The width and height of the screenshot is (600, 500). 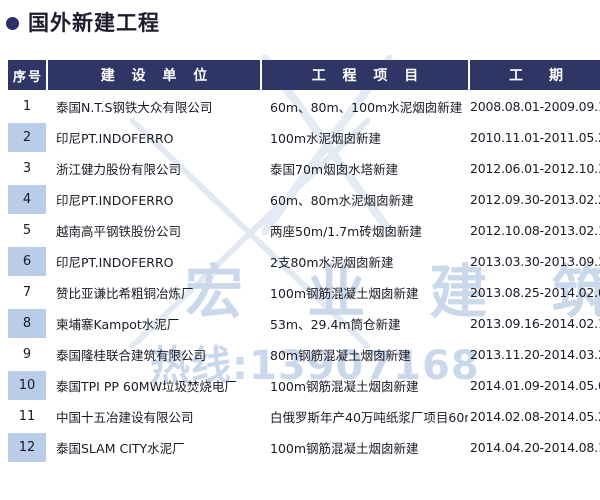 I want to click on duration-cell: 2014.01.09-2014.05.08, so click(x=535, y=385).